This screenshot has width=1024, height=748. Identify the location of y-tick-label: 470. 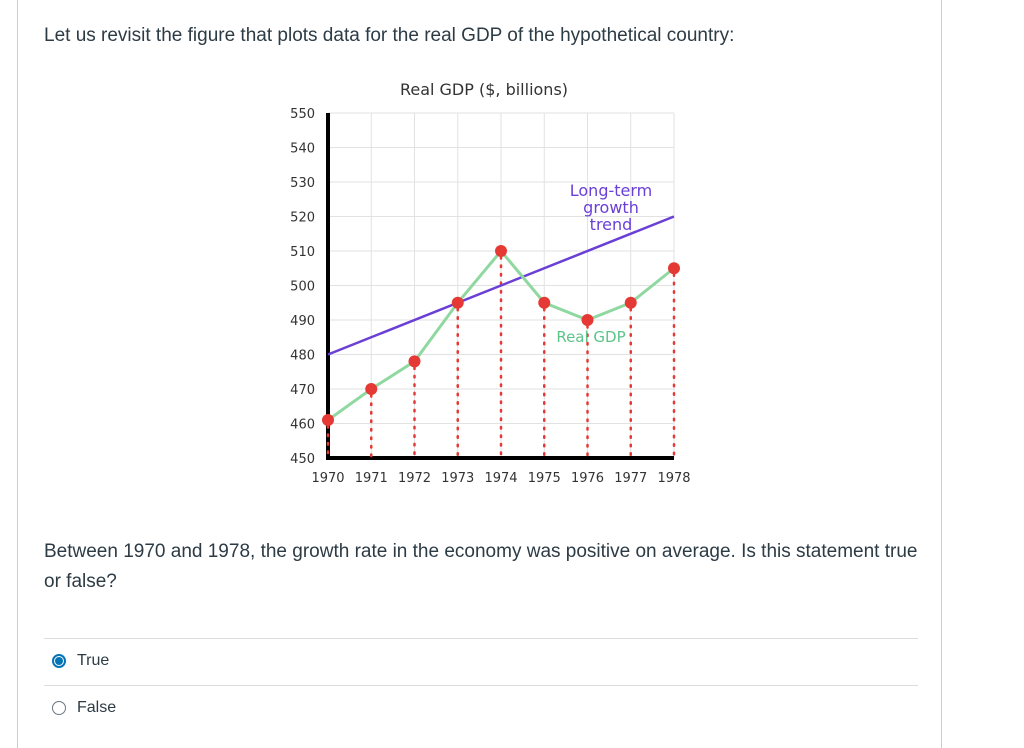
(302, 390).